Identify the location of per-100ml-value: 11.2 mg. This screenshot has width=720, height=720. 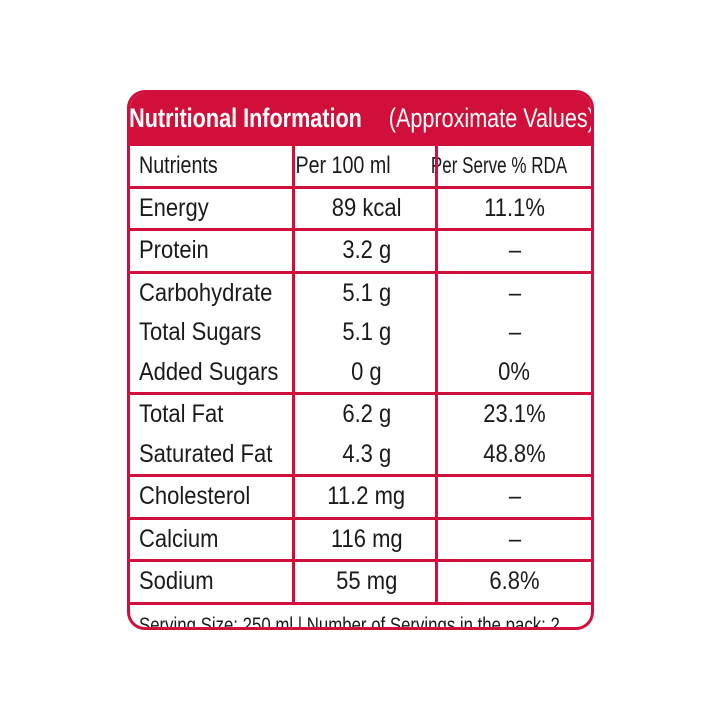
(366, 496).